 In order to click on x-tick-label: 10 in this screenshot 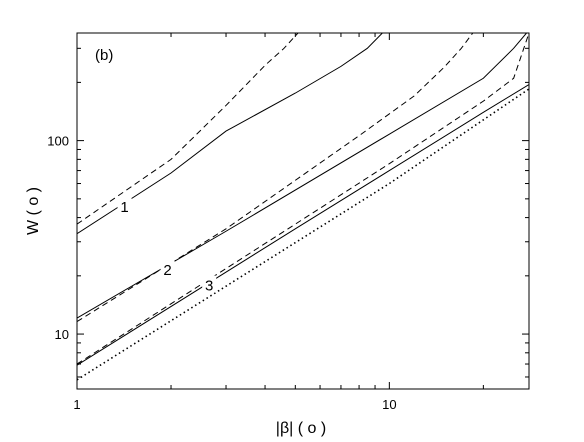, I will do `click(389, 404)`.